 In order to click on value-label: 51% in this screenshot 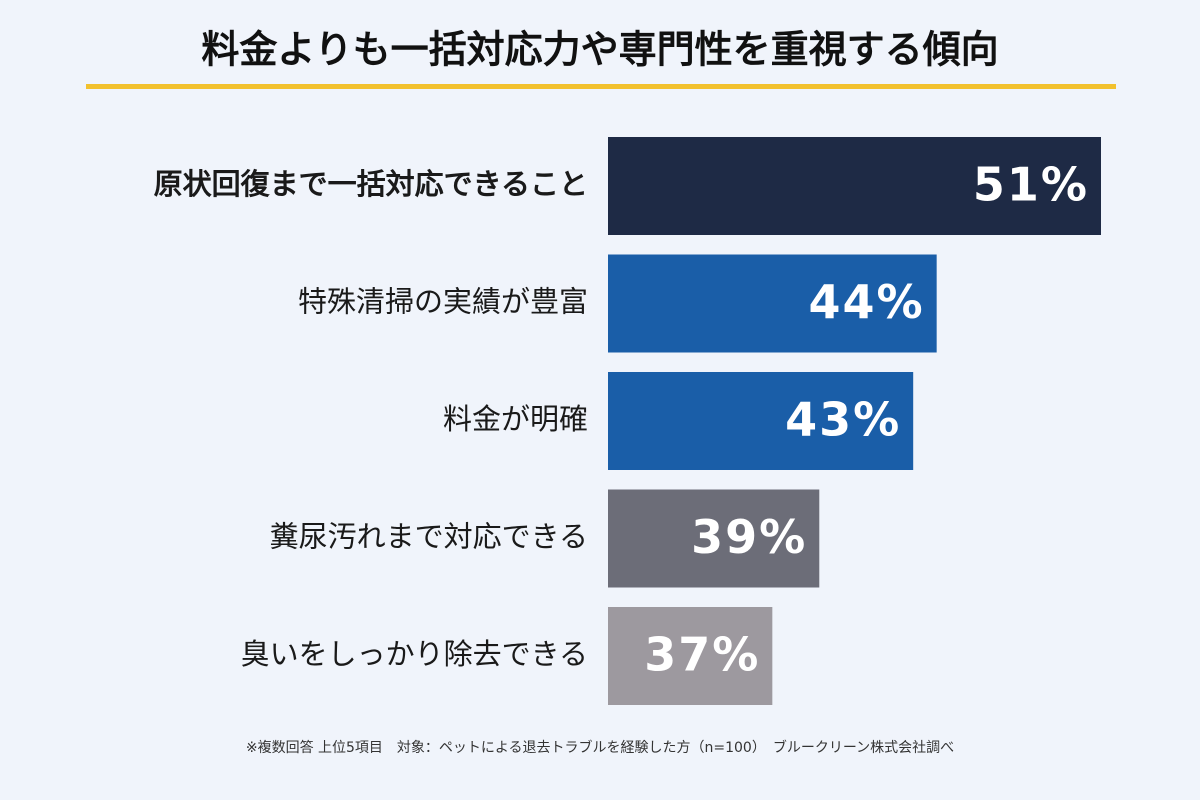, I will do `click(1031, 185)`.